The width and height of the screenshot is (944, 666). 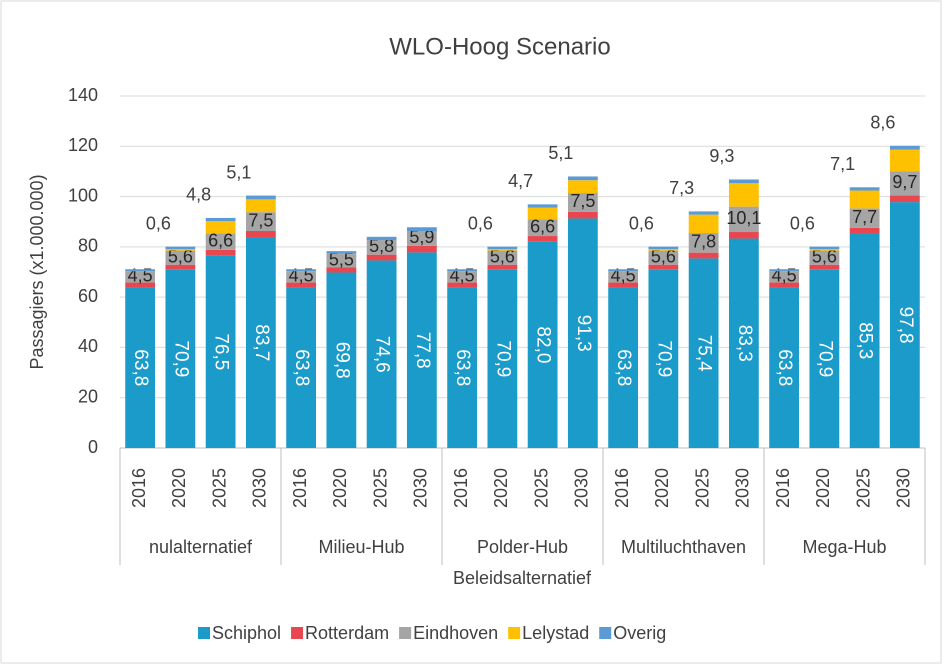 I want to click on group-label: Polder-Hub, so click(x=522, y=547).